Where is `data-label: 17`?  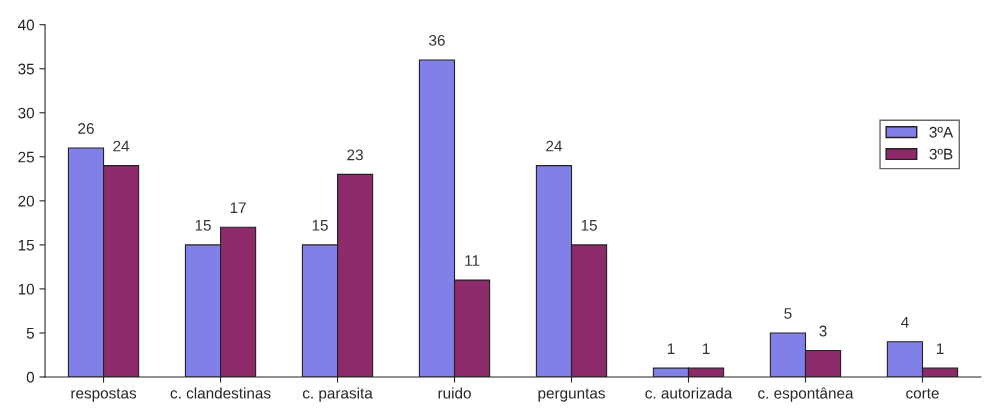 data-label: 17 is located at coordinates (238, 207).